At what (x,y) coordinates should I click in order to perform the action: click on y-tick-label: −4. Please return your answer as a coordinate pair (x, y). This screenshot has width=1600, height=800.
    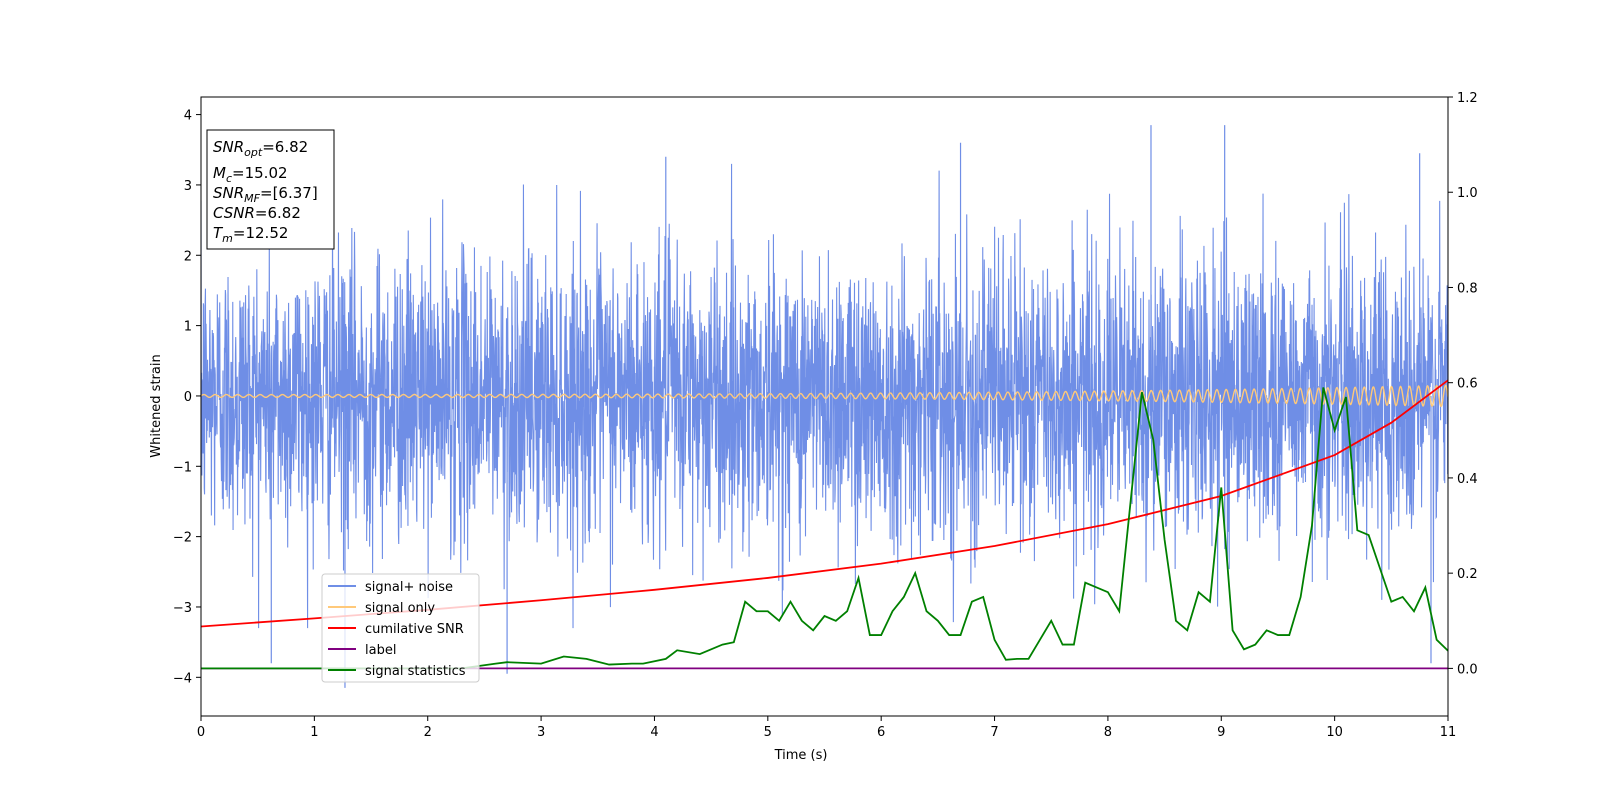
    Looking at the image, I should click on (182, 678).